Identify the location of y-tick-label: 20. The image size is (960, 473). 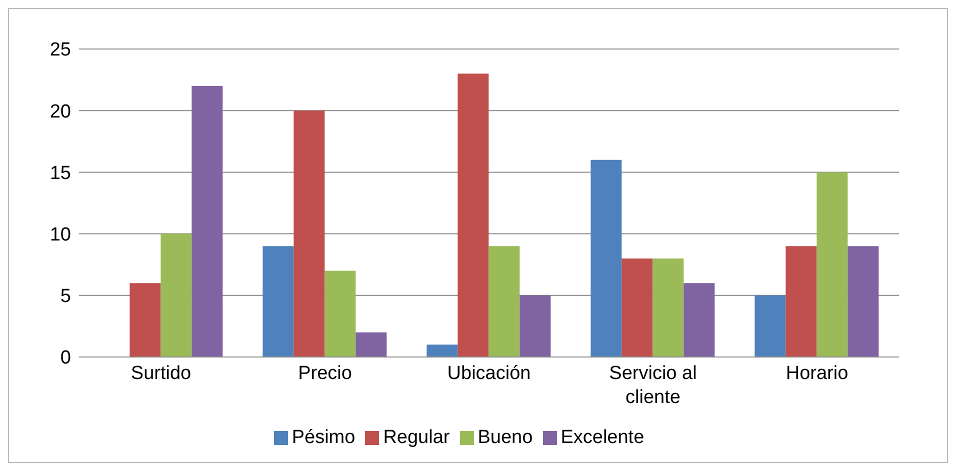
(60, 111).